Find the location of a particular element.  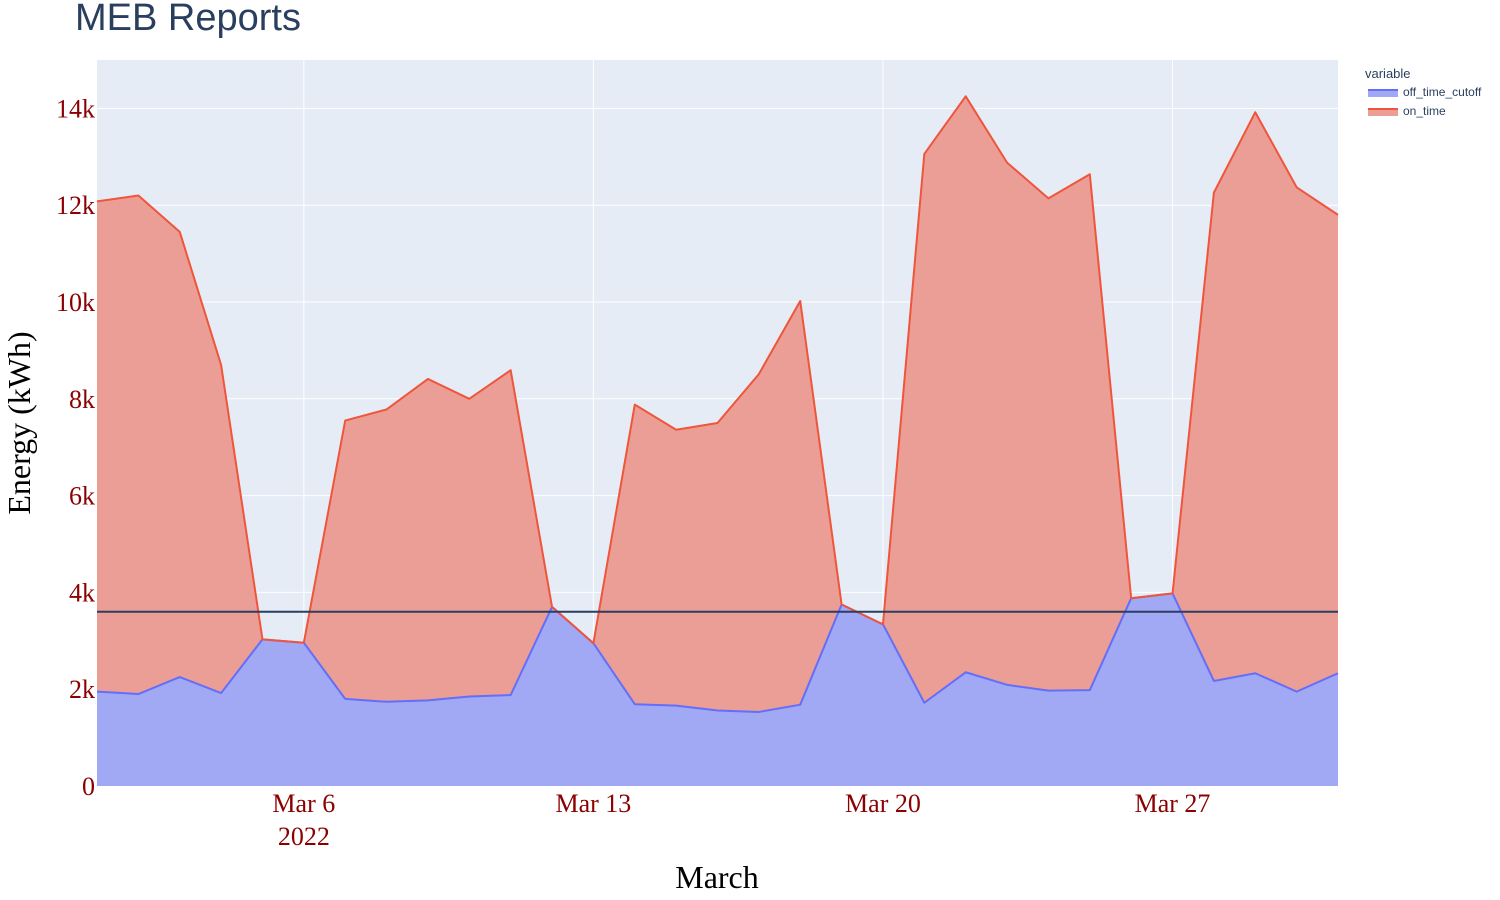

y-axis-ticks: 0 2k 4k 6k 8k 10k 12k 14k is located at coordinates (75, 447).